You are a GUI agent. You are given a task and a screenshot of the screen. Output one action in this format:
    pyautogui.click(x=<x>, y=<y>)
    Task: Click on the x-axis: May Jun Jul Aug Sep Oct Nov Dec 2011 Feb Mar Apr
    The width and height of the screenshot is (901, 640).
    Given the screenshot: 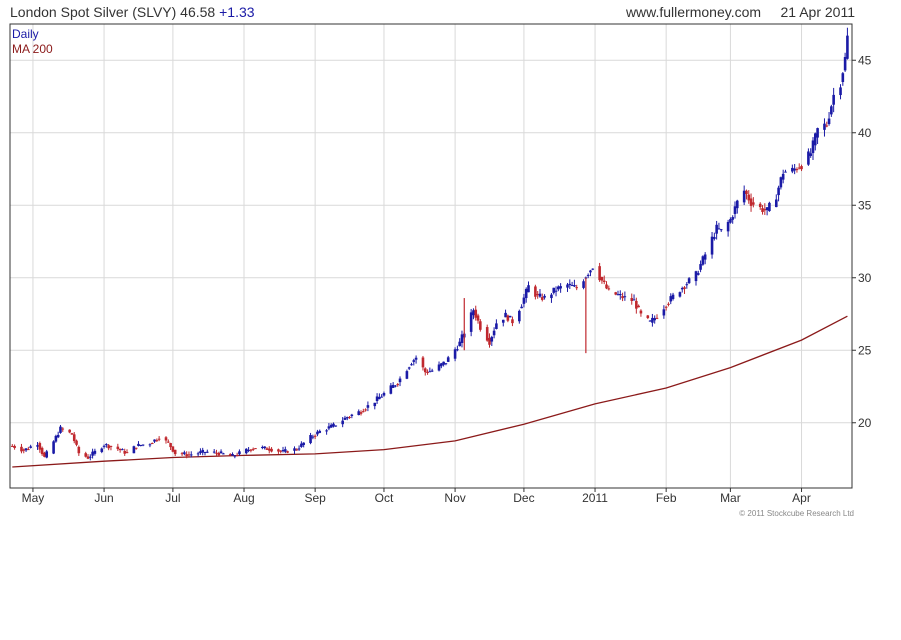 What is the action you would take?
    pyautogui.click(x=416, y=496)
    